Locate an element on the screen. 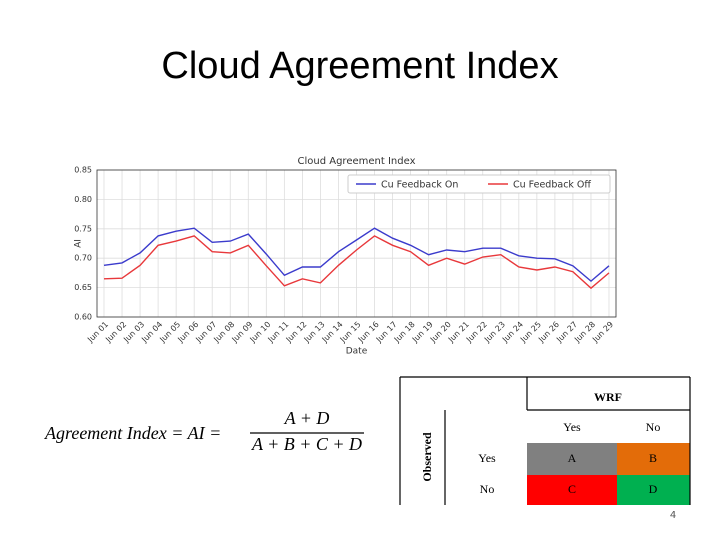 This screenshot has height=540, width=720. y-tick-label: 0.65 is located at coordinates (83, 287).